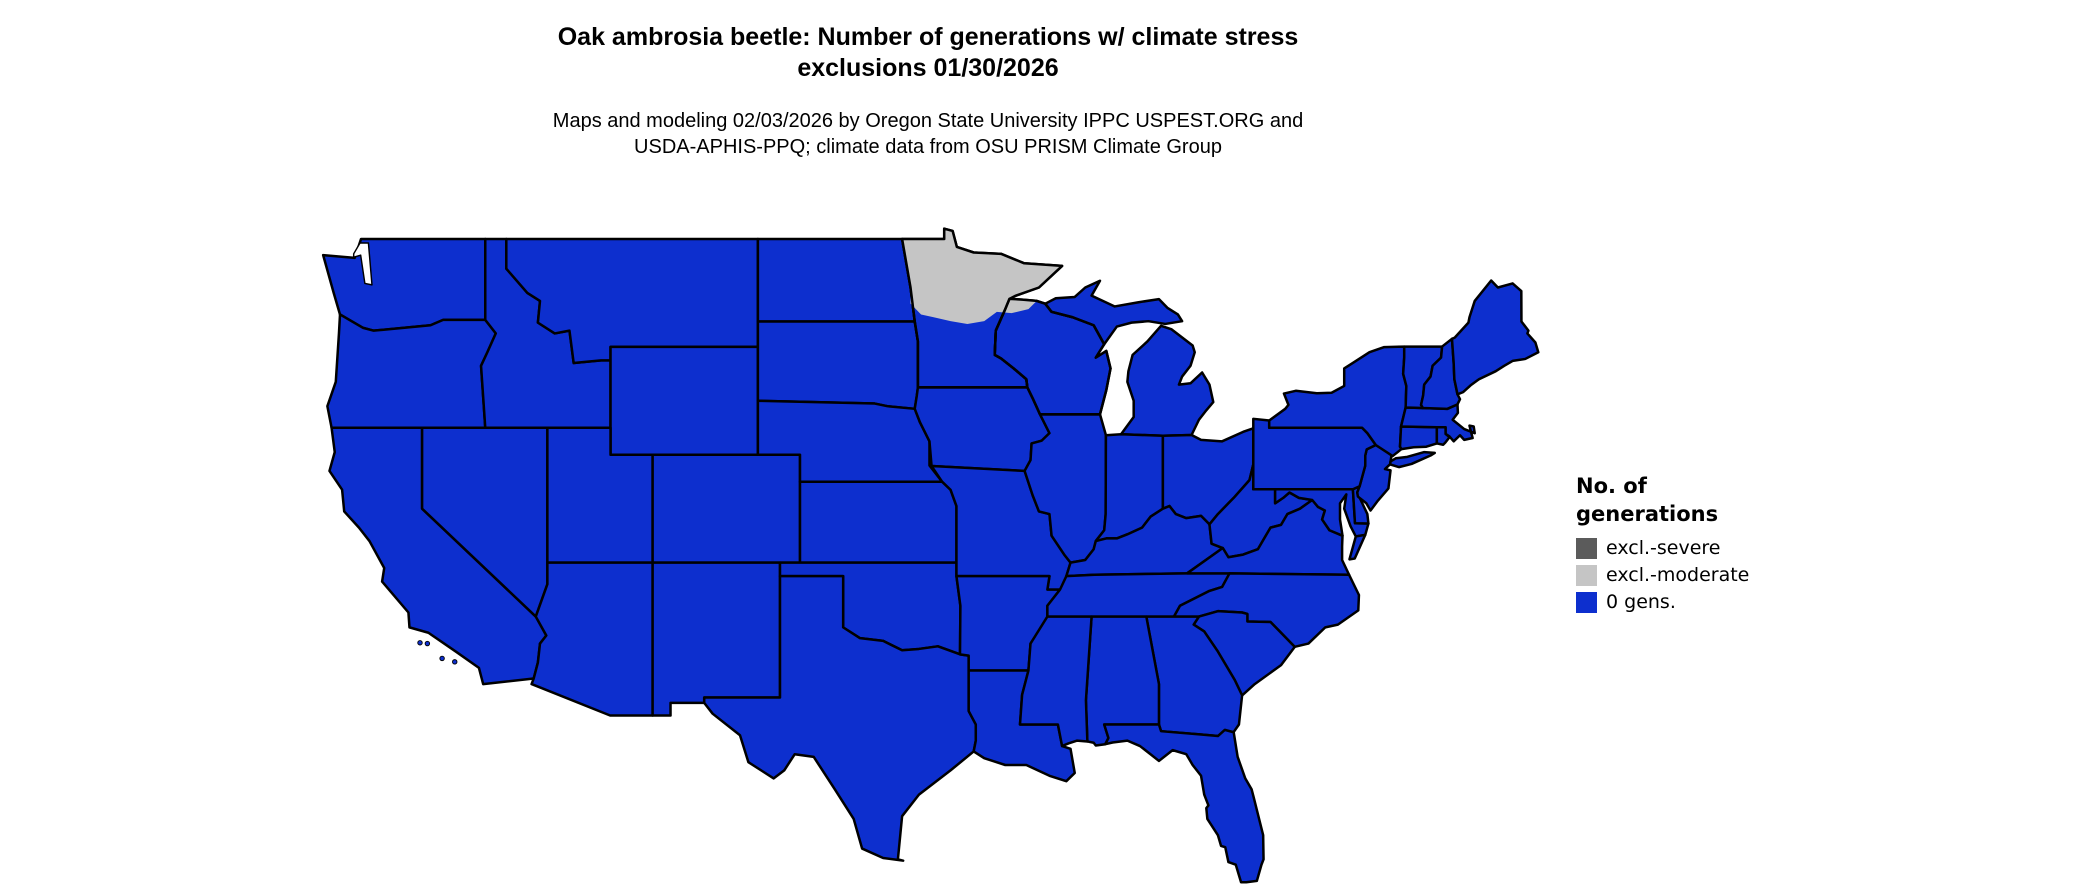  What do you see at coordinates (1412, 459) in the screenshot?
I see `state-li` at bounding box center [1412, 459].